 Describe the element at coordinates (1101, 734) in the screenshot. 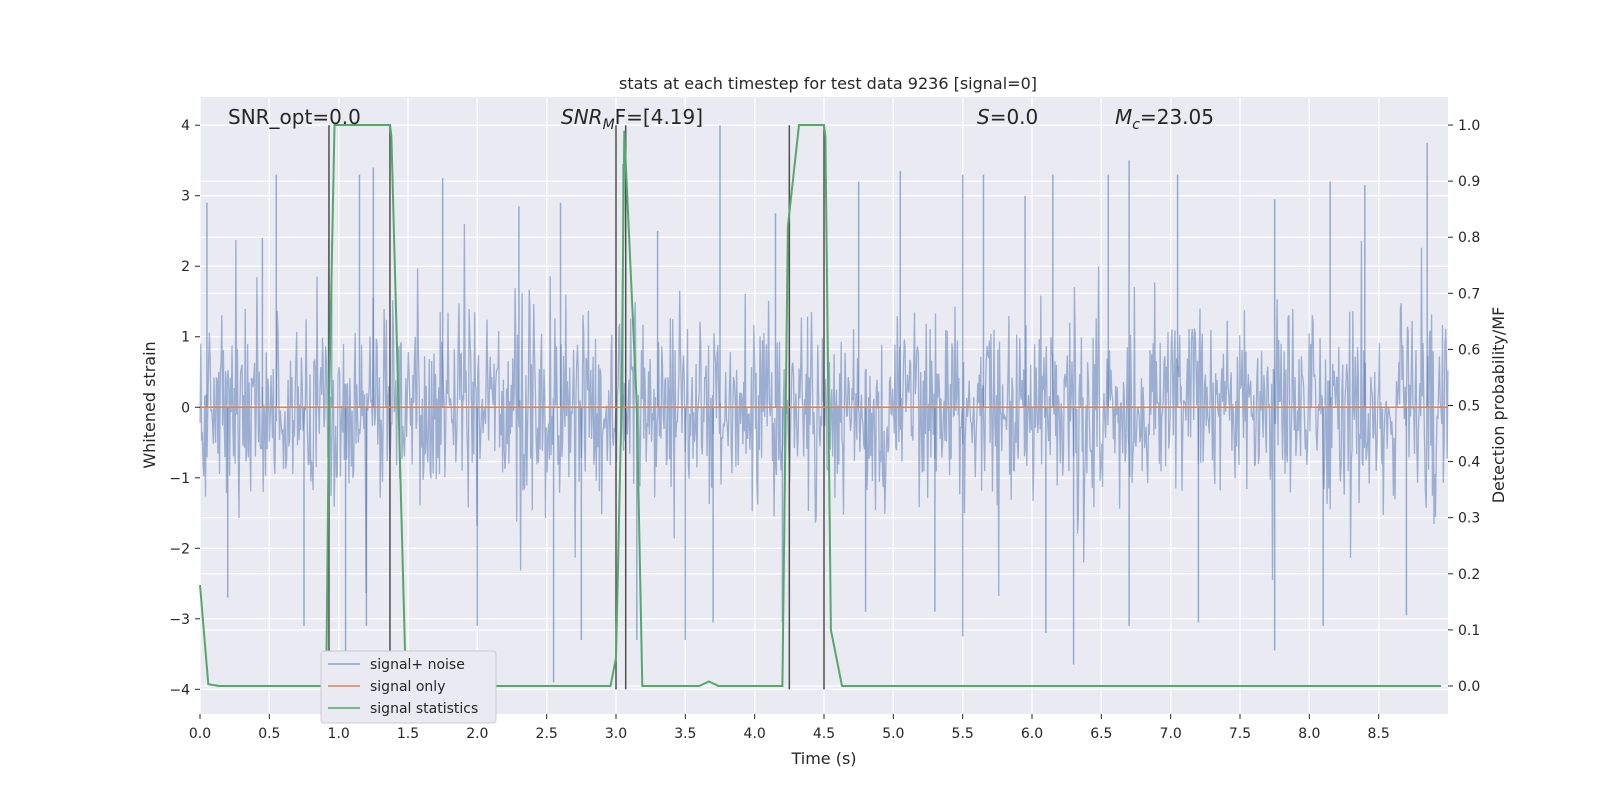

I see `x-tick-label-13: 6.5` at that location.